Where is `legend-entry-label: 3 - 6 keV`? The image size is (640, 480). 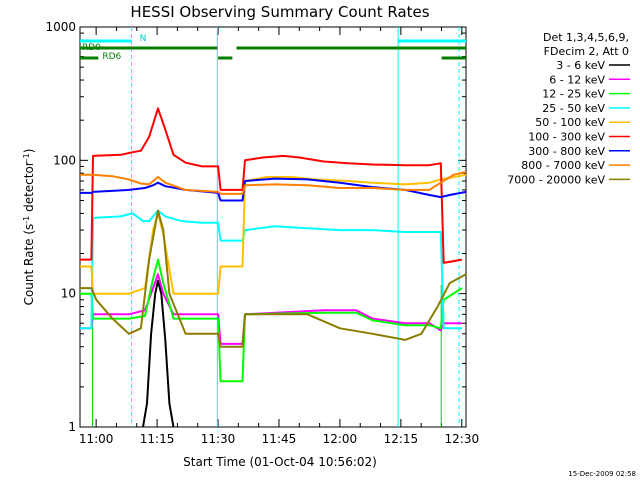 legend-entry-label: 3 - 6 keV is located at coordinates (580, 65).